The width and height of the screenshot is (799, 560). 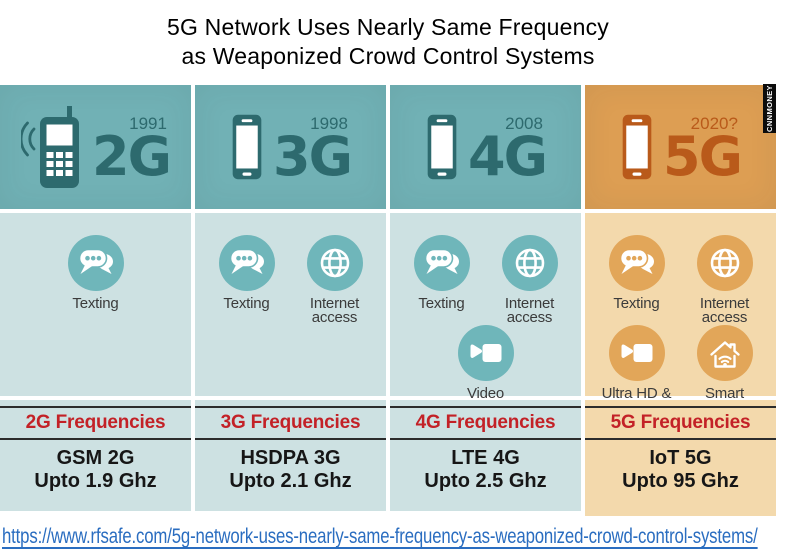 I want to click on year-label: 2020?, so click(x=714, y=123).